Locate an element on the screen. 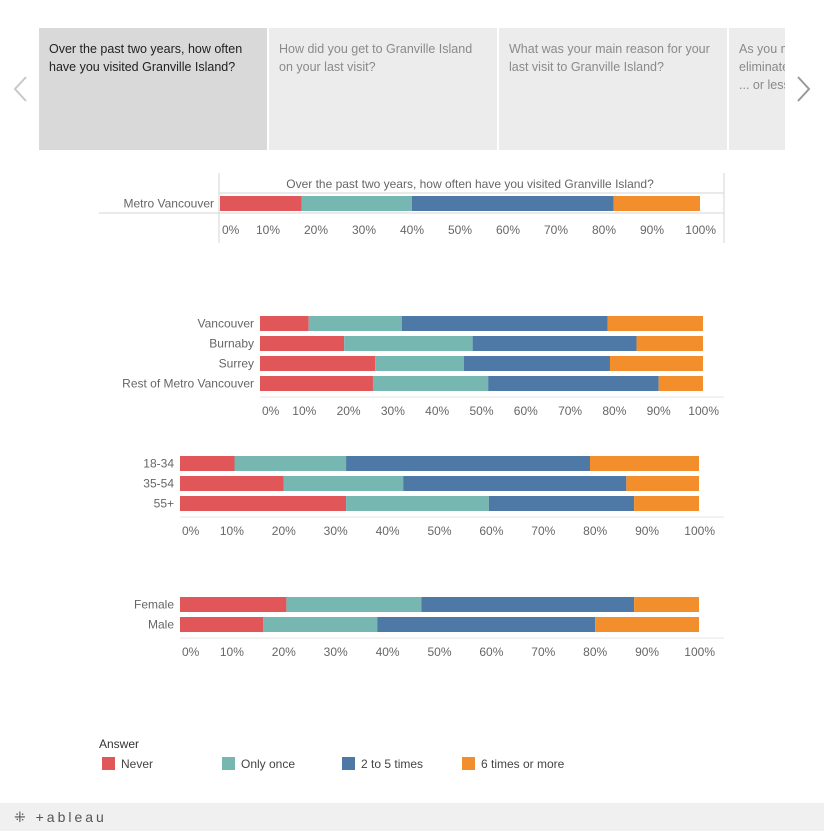 The height and width of the screenshot is (831, 824). bar-metro-vancouver-never is located at coordinates (261, 203).